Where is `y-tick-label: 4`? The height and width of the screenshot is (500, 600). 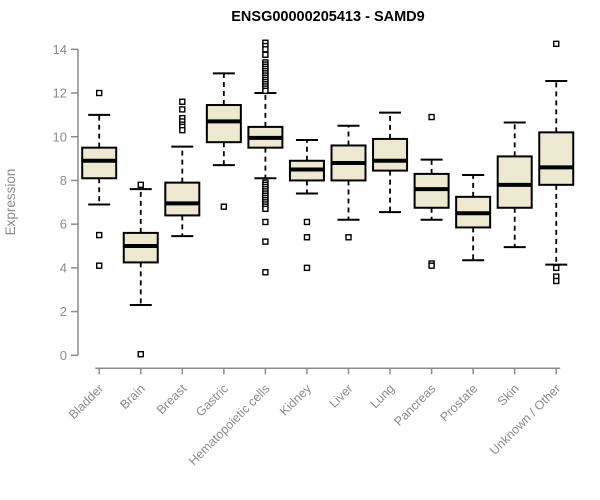
y-tick-label: 4 is located at coordinates (63, 267).